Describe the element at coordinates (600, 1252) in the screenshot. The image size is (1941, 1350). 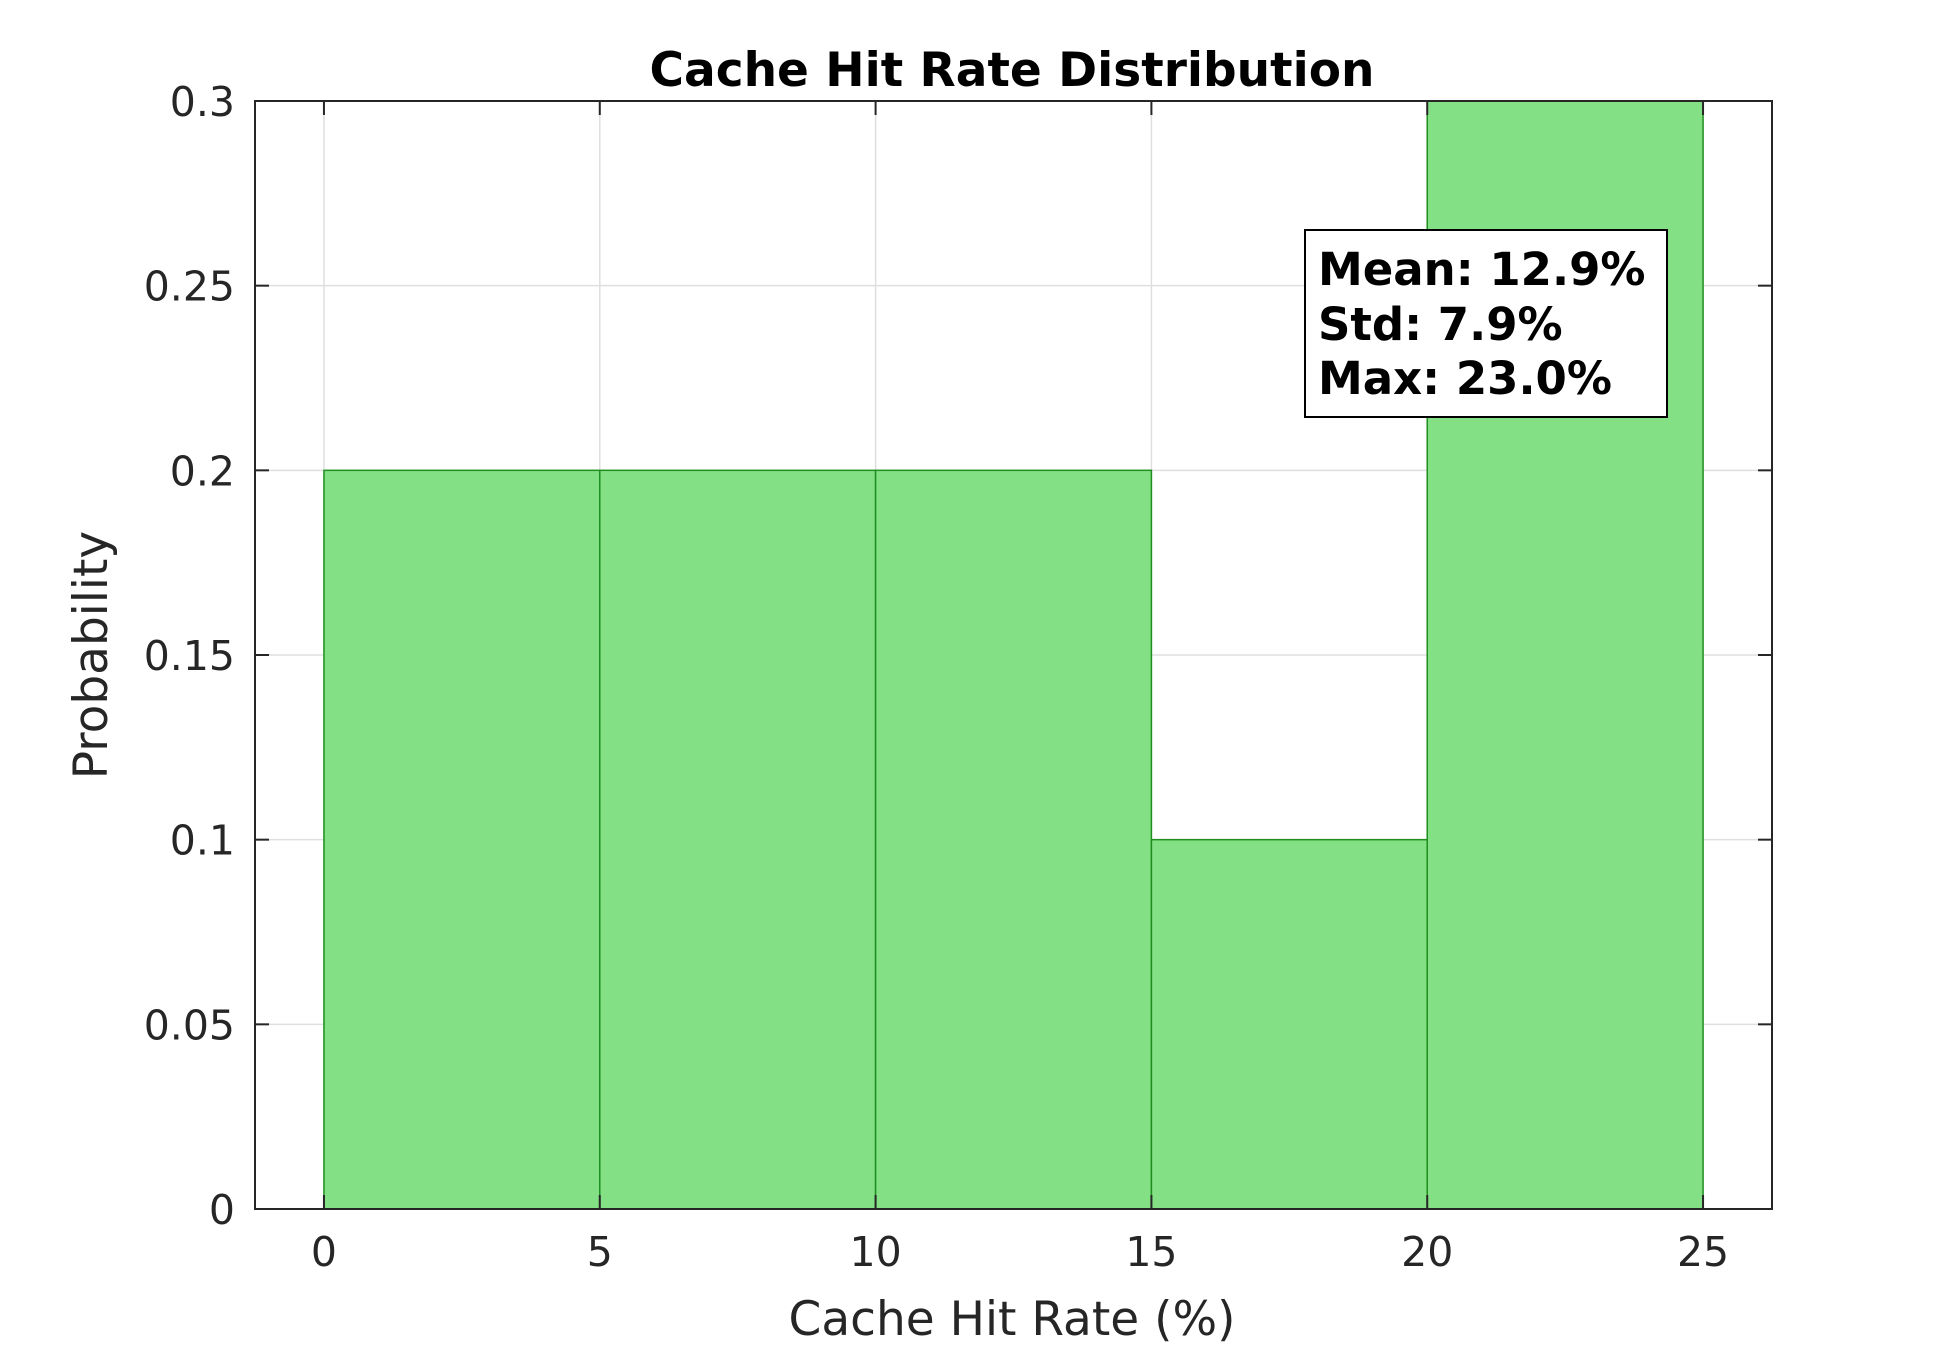
I see `x-tick-label-1: 5` at that location.